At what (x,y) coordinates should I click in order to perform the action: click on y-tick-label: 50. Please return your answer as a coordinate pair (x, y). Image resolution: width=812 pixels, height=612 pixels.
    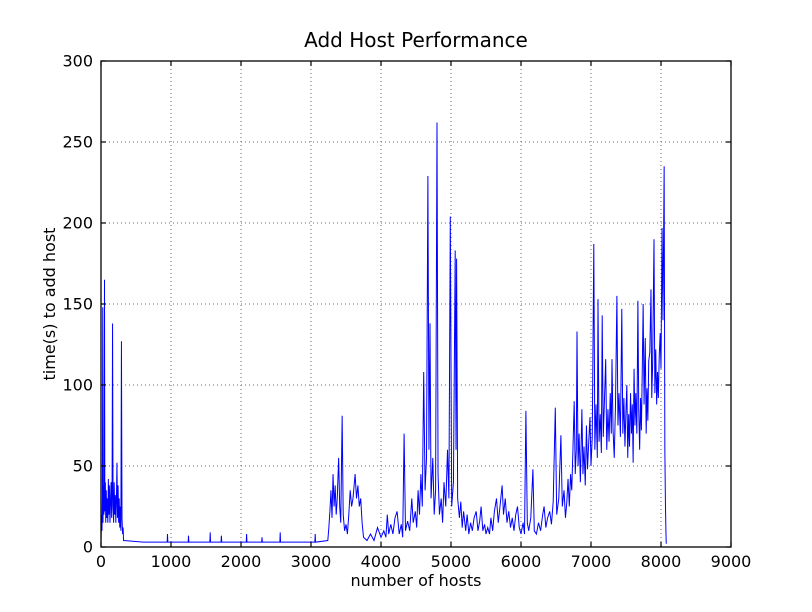
    Looking at the image, I should click on (83, 466).